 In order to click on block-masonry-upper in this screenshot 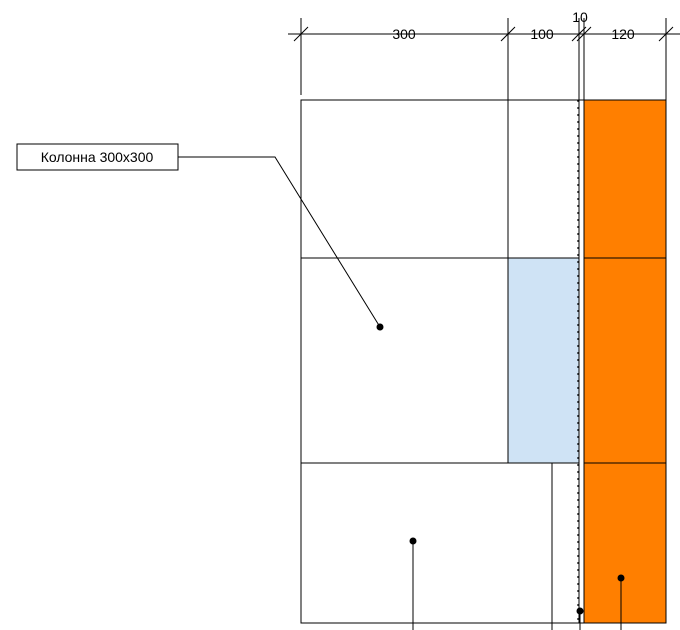, I will do `click(440, 179)`.